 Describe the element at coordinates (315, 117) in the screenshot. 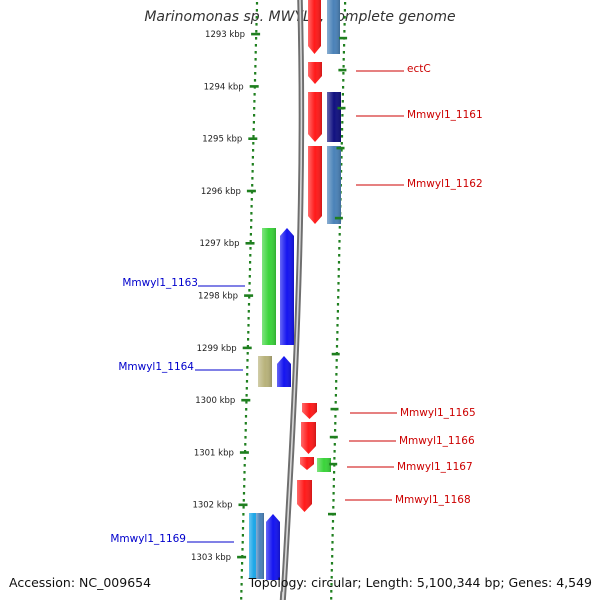

I see `gene-Mmwyl1_1161-red-shade` at that location.